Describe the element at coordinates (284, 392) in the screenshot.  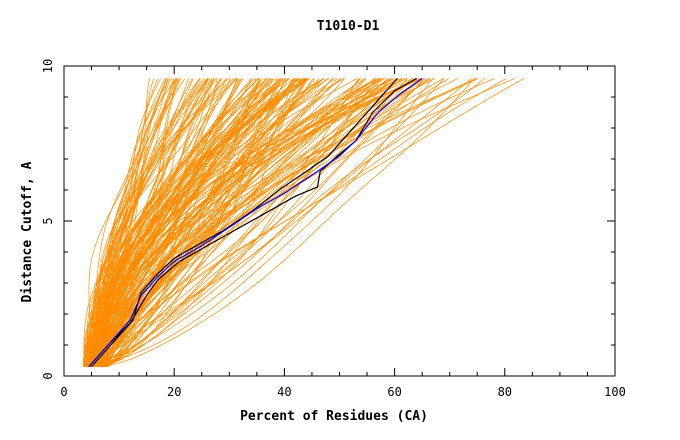
I see `x-tick-label: 40` at that location.